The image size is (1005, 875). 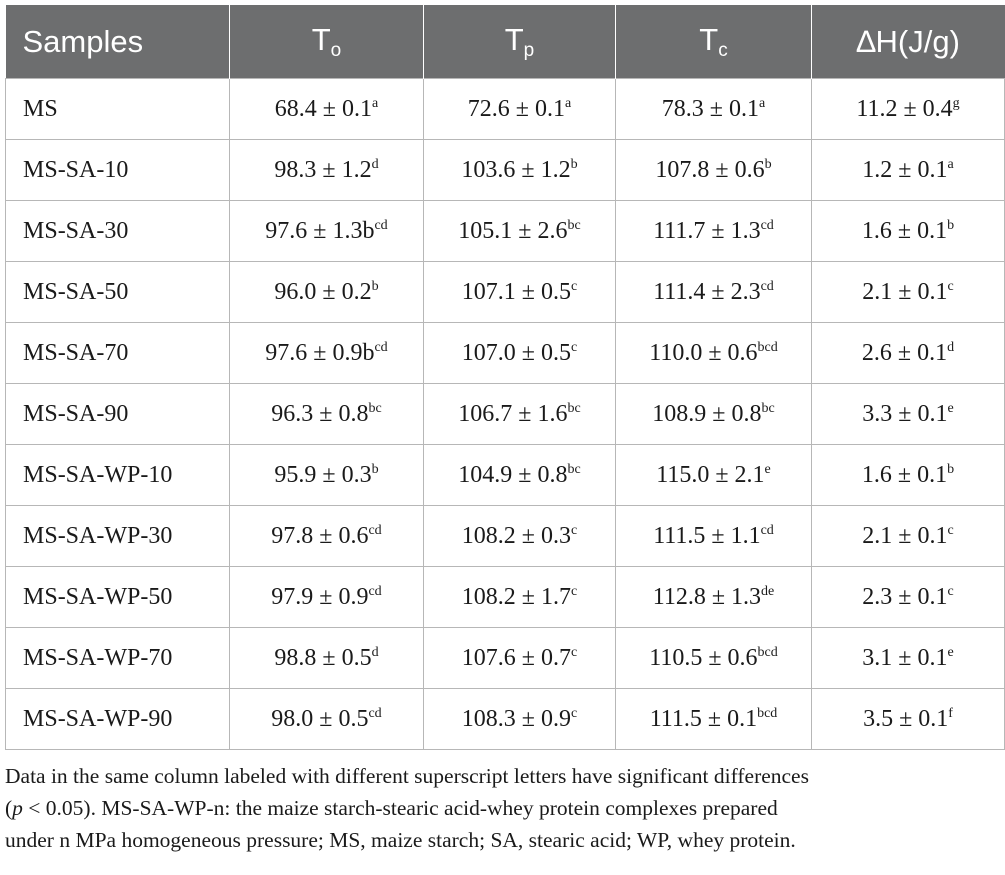 What do you see at coordinates (326, 536) in the screenshot?
I see `cell-to: 97.8 ± 0.6cd` at bounding box center [326, 536].